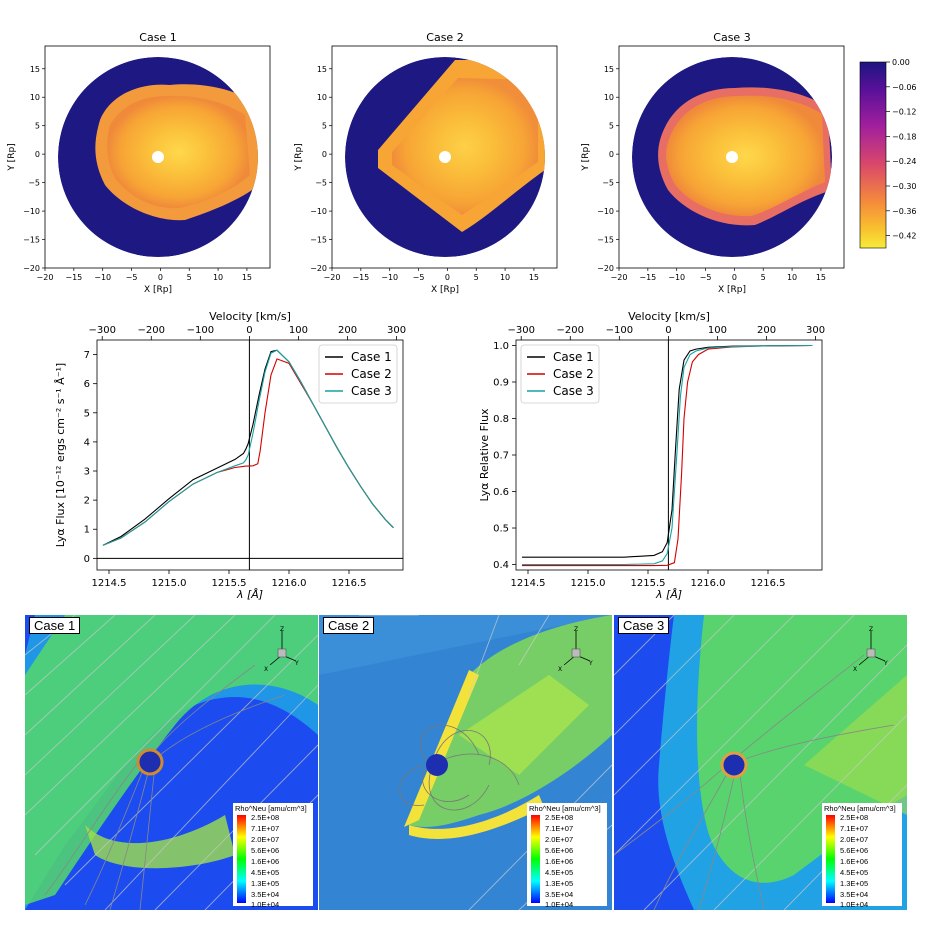 The image size is (934, 934). What do you see at coordinates (249, 594) in the screenshot?
I see `x-axis-label: λ [Å]` at bounding box center [249, 594].